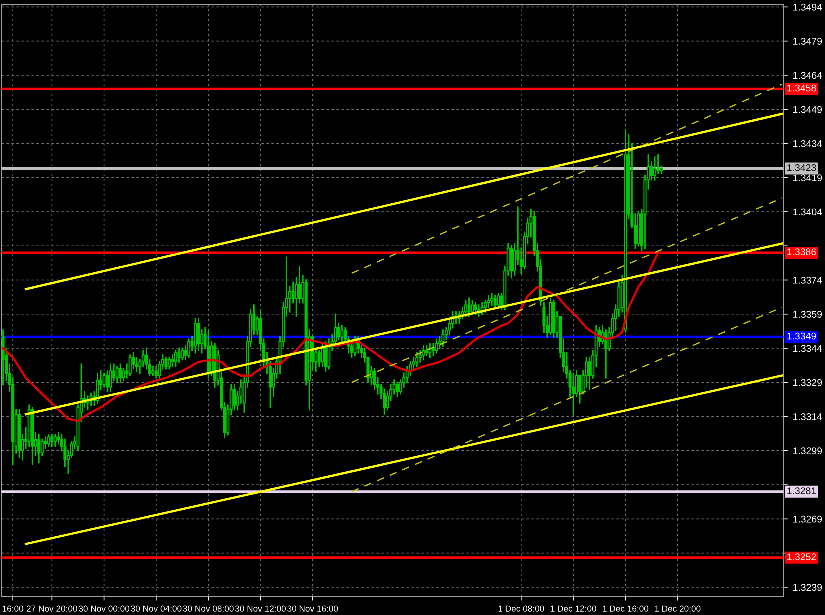 The height and width of the screenshot is (615, 825). I want to click on y-tick-label: 1.3419, so click(808, 178).